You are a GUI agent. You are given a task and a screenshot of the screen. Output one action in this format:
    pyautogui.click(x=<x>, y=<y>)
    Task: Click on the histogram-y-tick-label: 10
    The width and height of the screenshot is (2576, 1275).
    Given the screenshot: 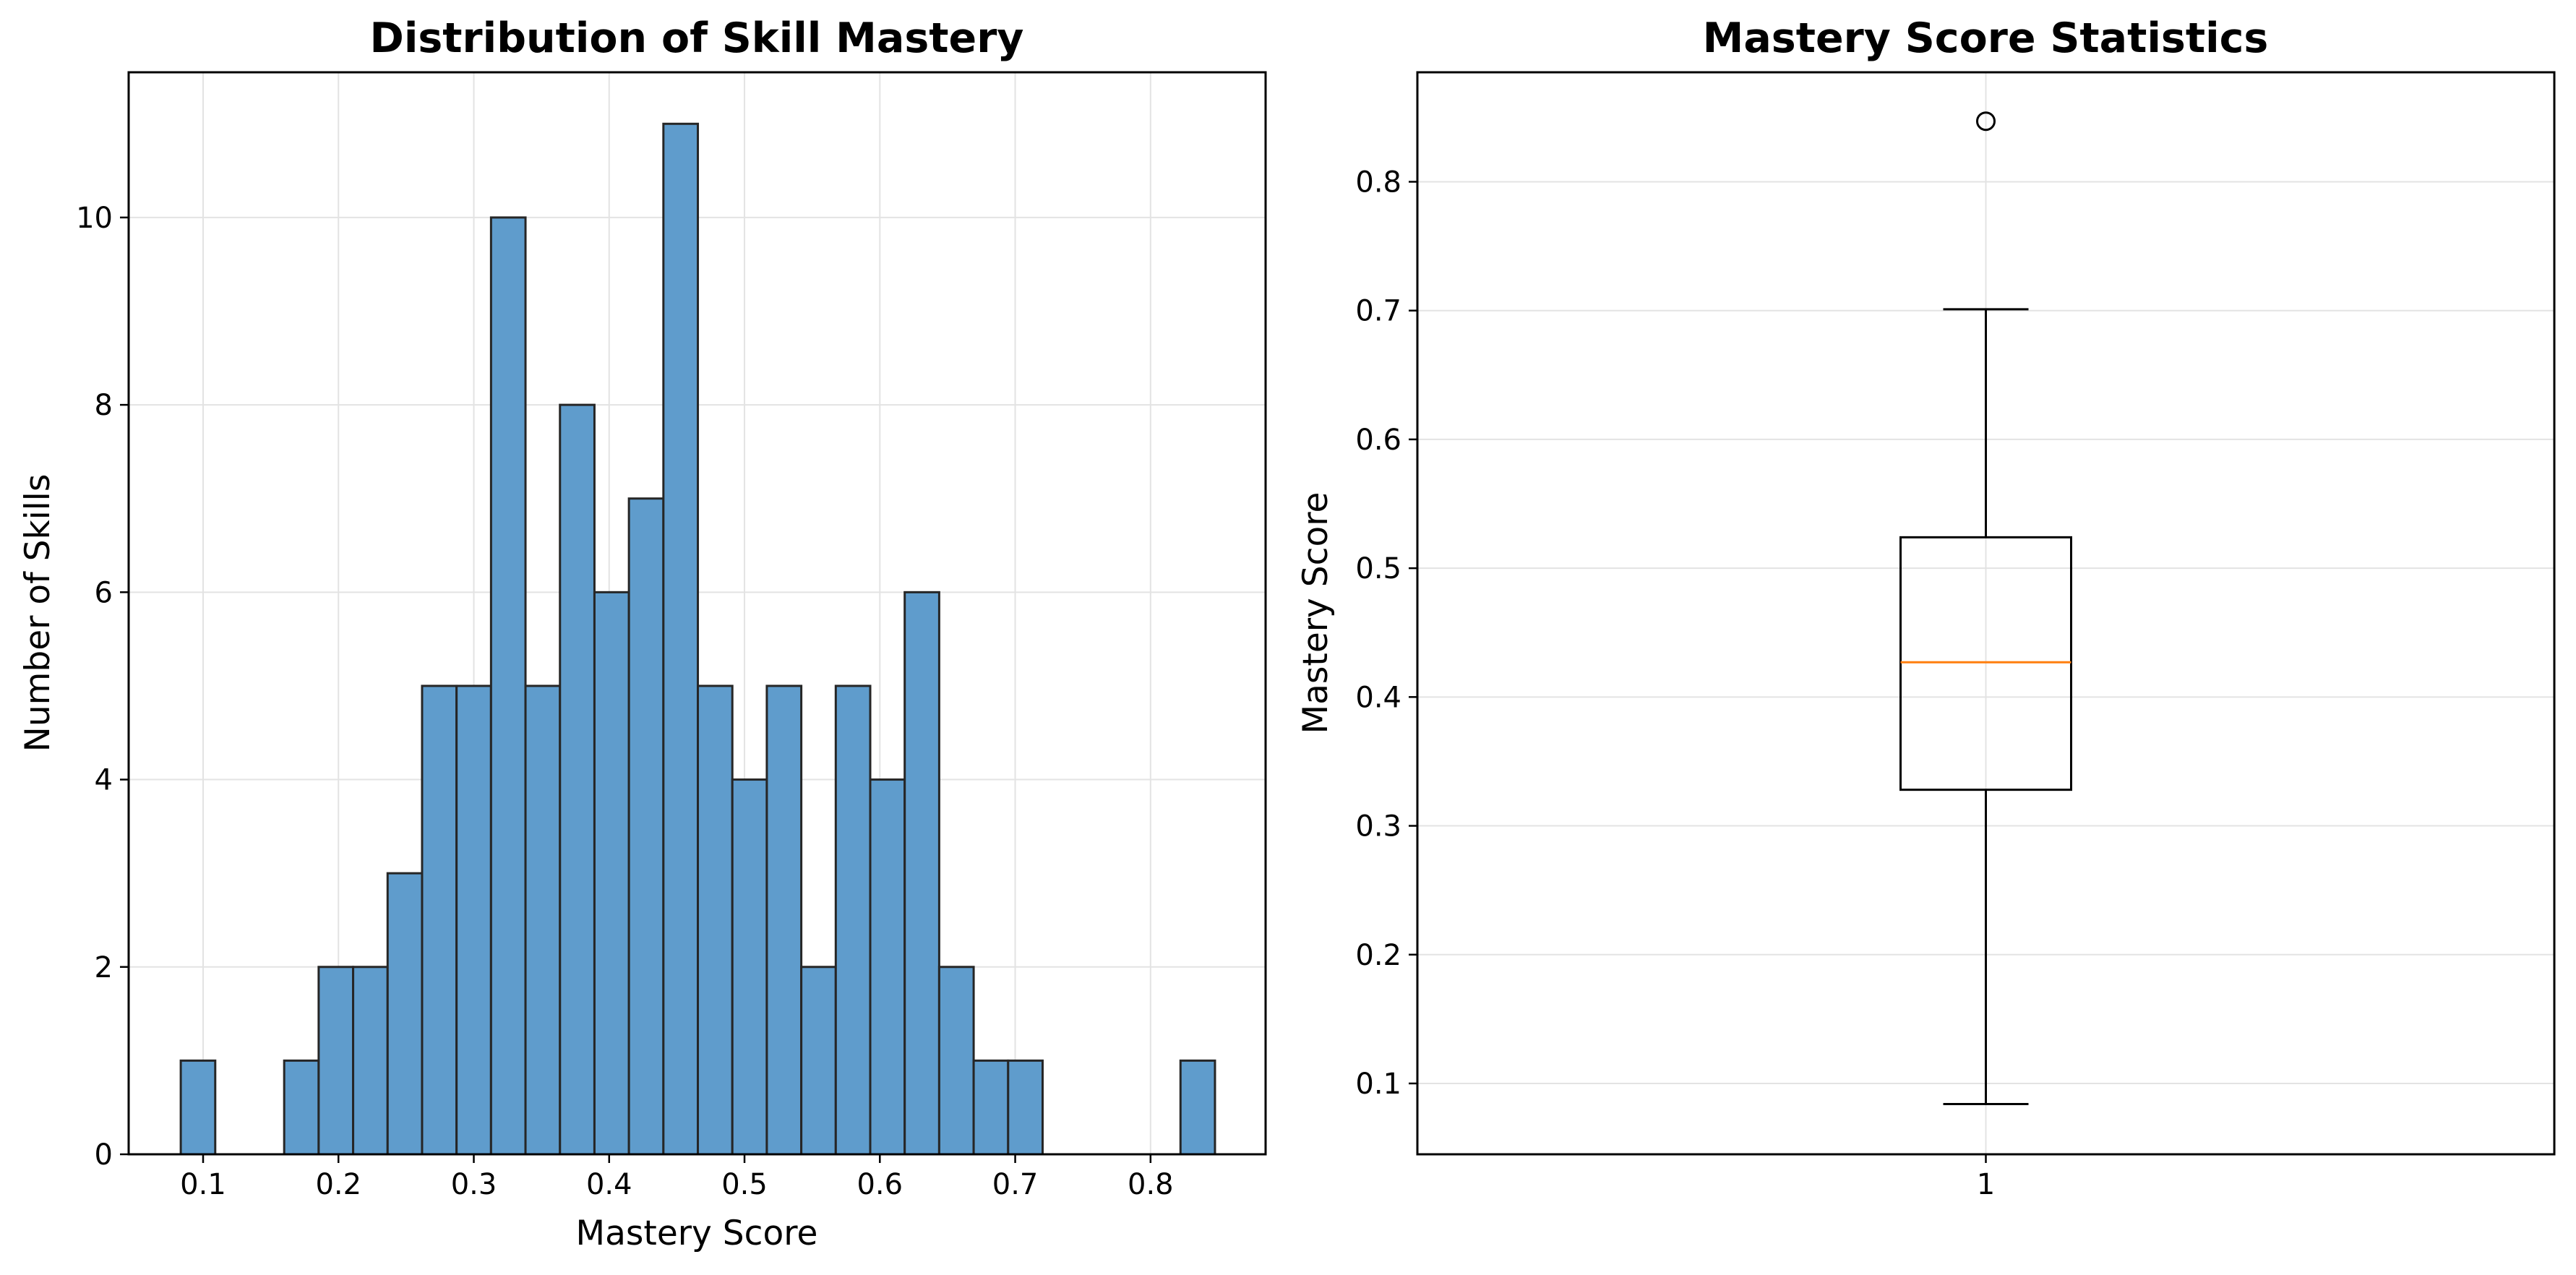 What is the action you would take?
    pyautogui.click(x=95, y=218)
    